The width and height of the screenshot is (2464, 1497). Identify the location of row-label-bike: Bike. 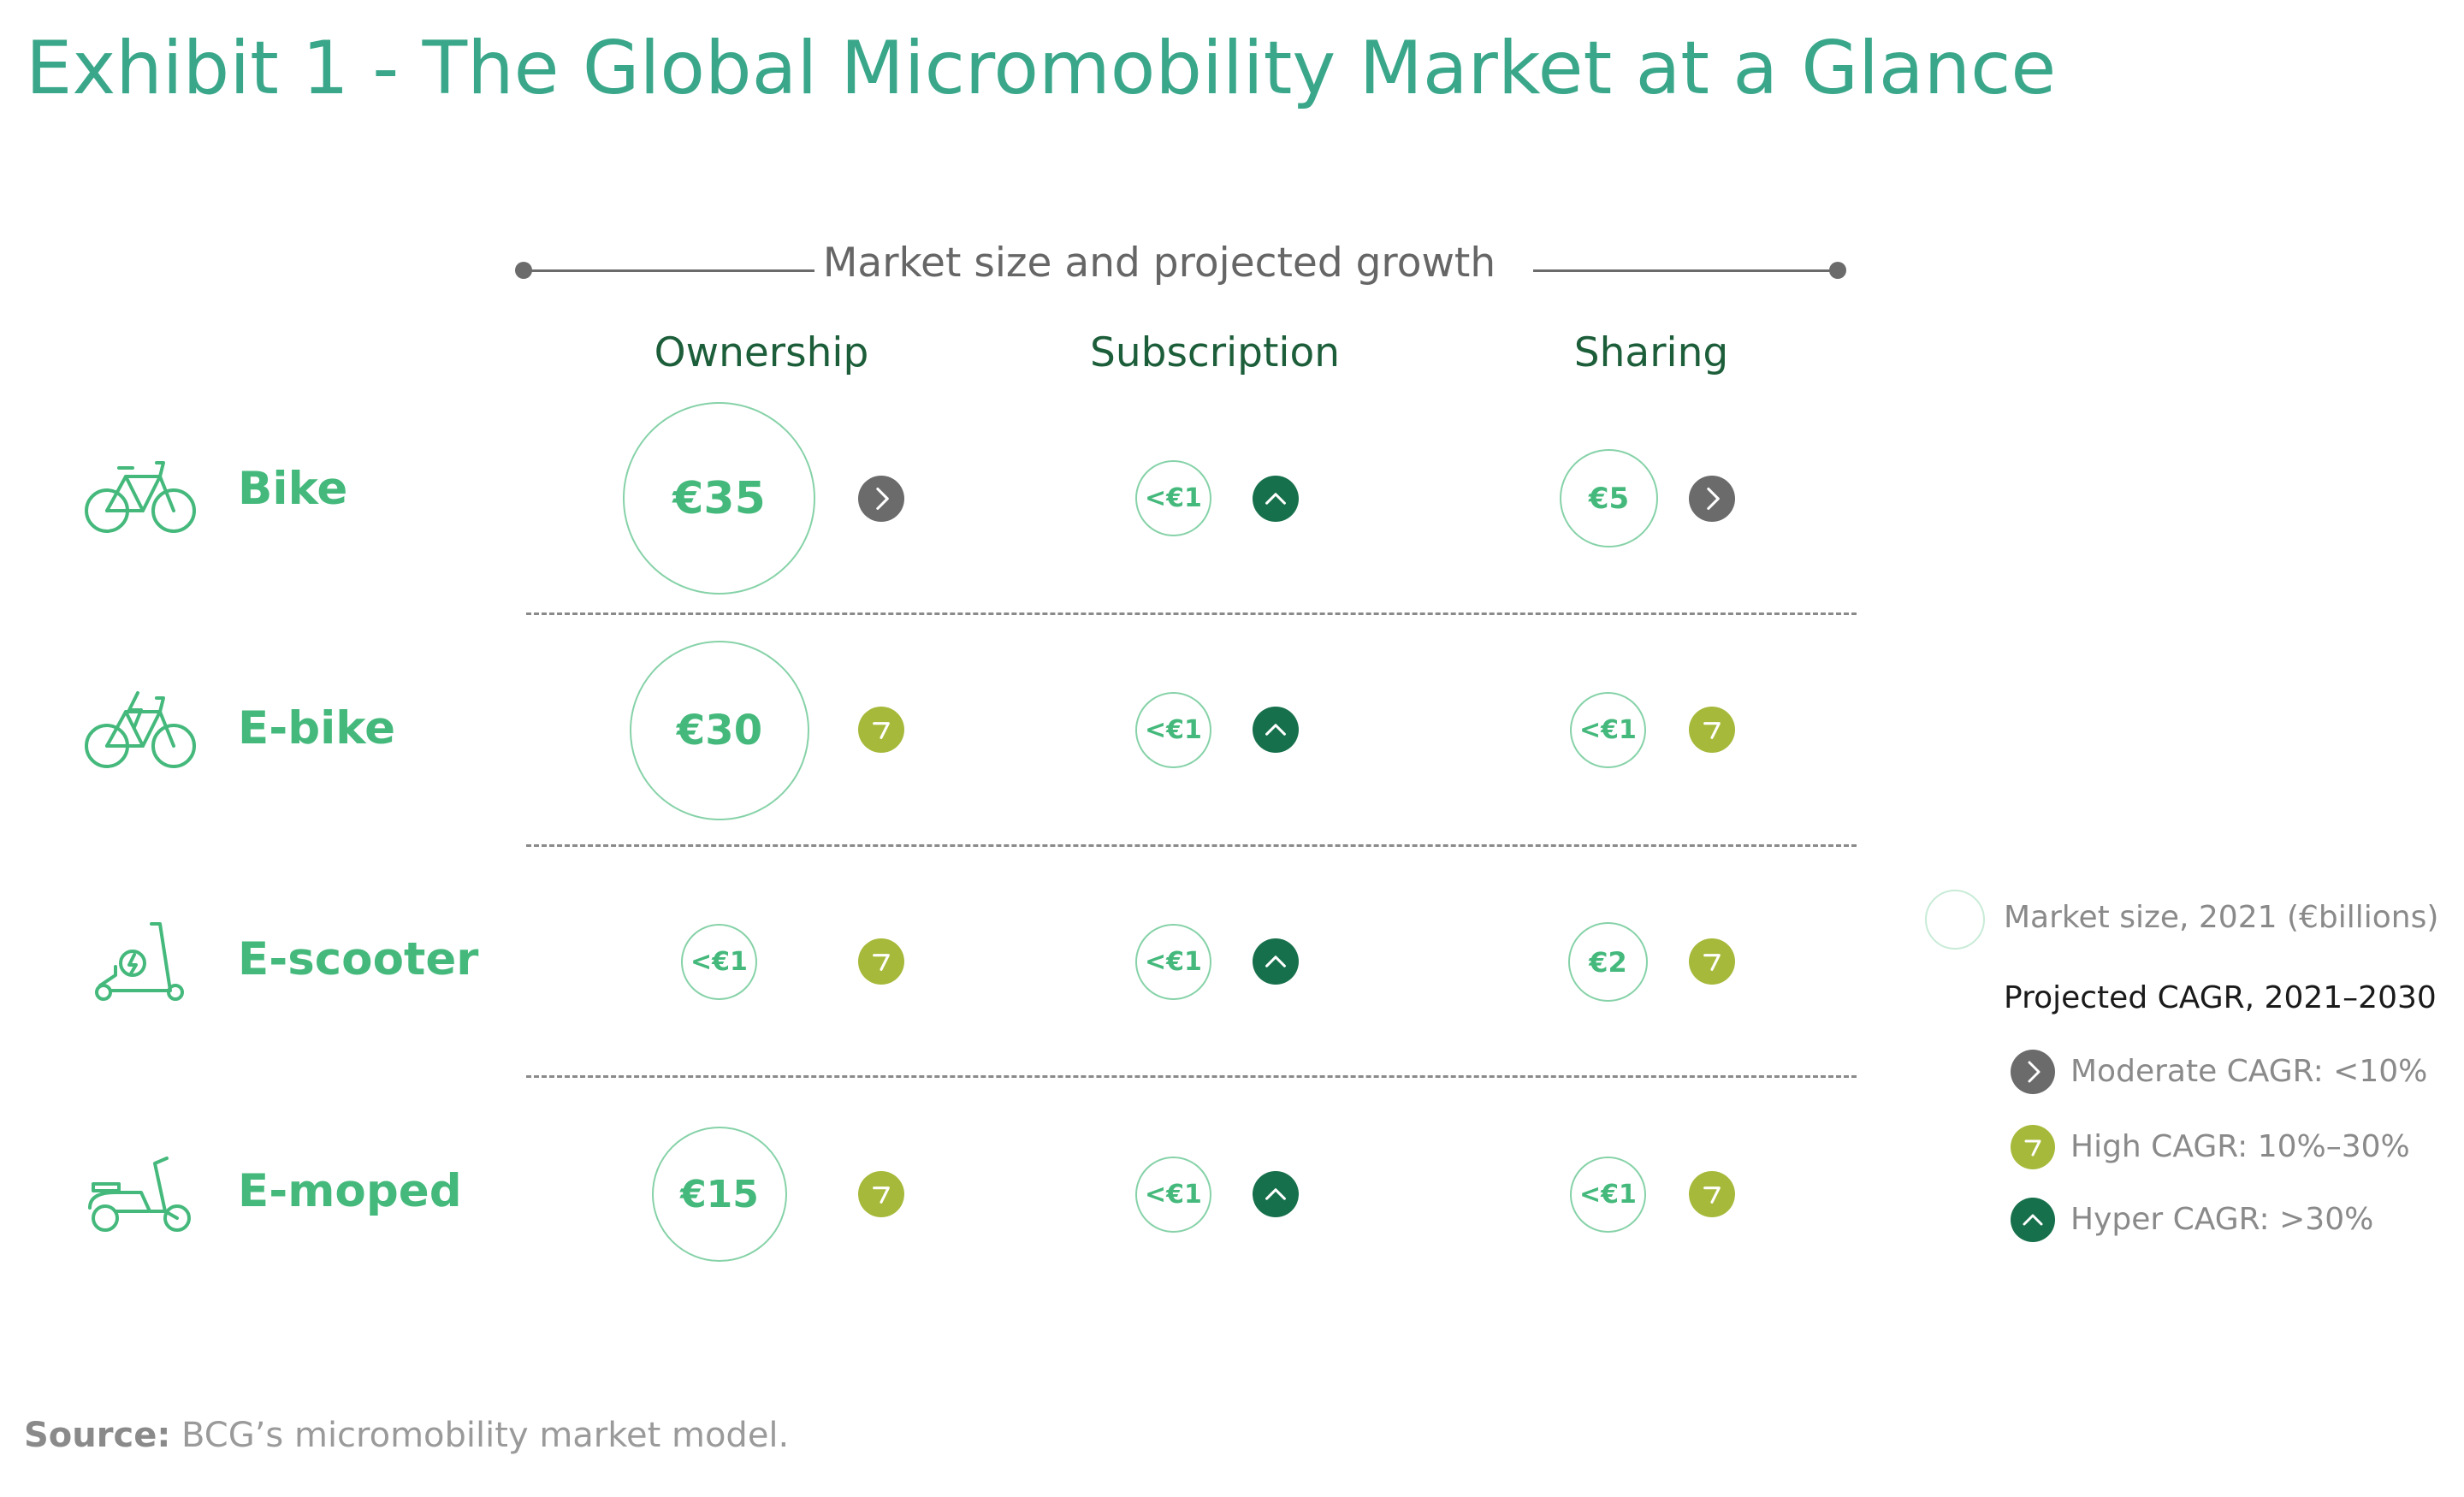
(293, 489).